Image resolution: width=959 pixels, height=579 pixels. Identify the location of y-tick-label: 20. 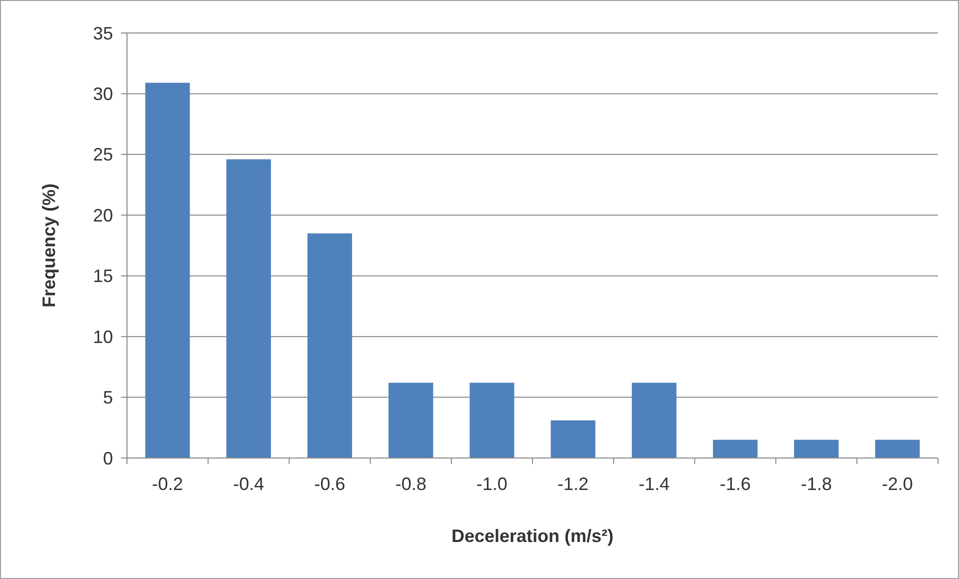
(102, 215).